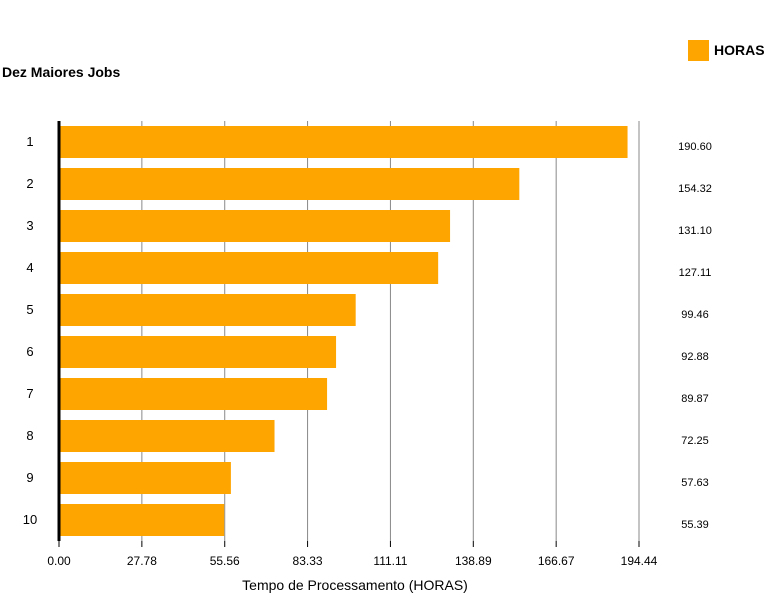 The height and width of the screenshot is (600, 768). Describe the element at coordinates (225, 561) in the screenshot. I see `x-tick-label: 55.56` at that location.